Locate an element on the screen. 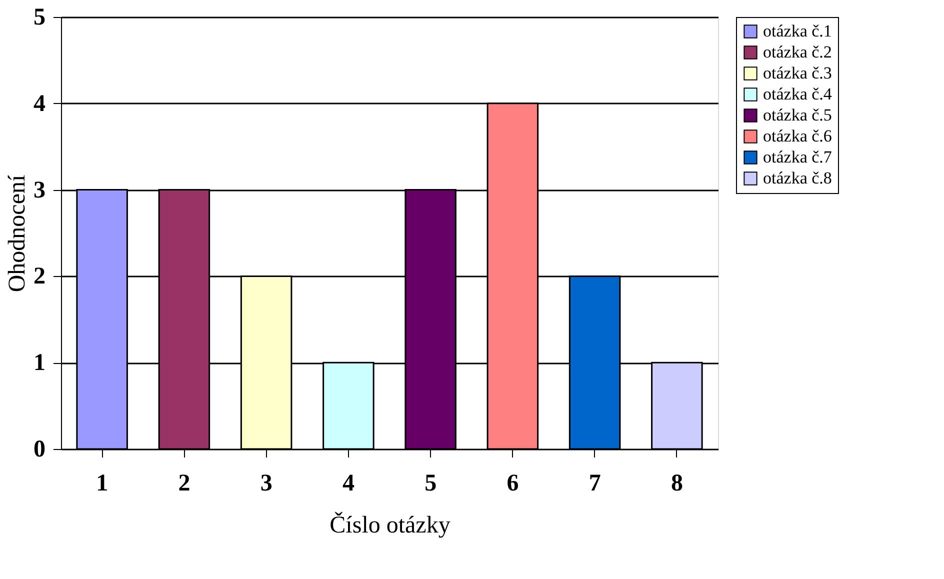 Image resolution: width=944 pixels, height=579 pixels. x-tick-label: 1 is located at coordinates (102, 483).